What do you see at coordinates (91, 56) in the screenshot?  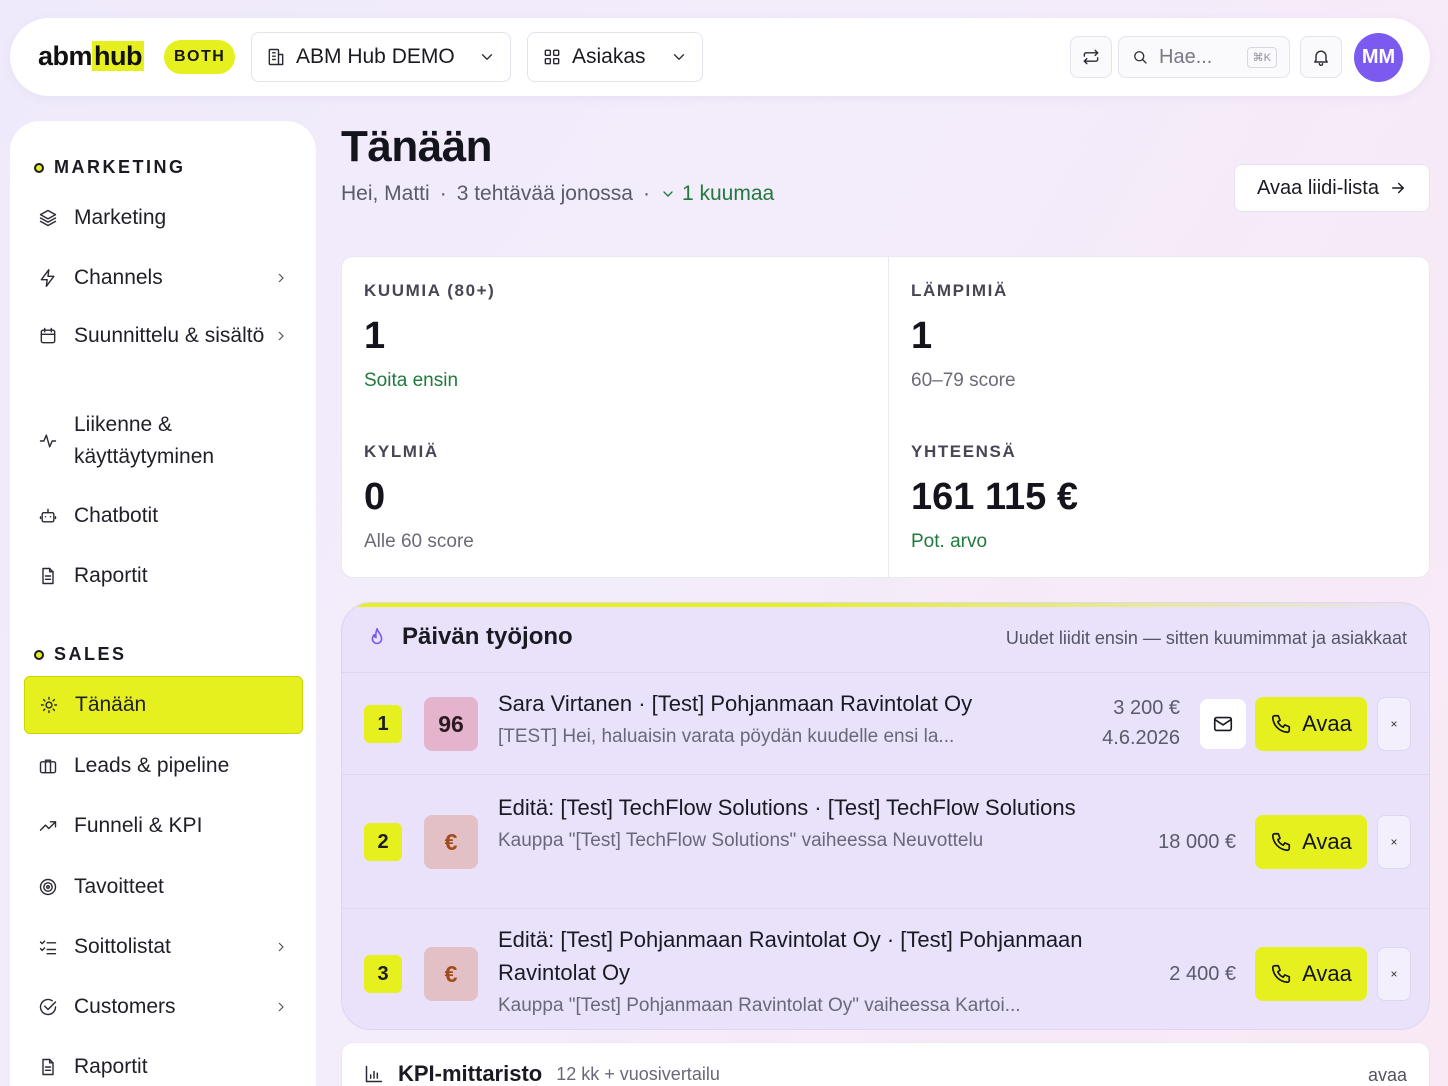 I see `logo: abmhub` at bounding box center [91, 56].